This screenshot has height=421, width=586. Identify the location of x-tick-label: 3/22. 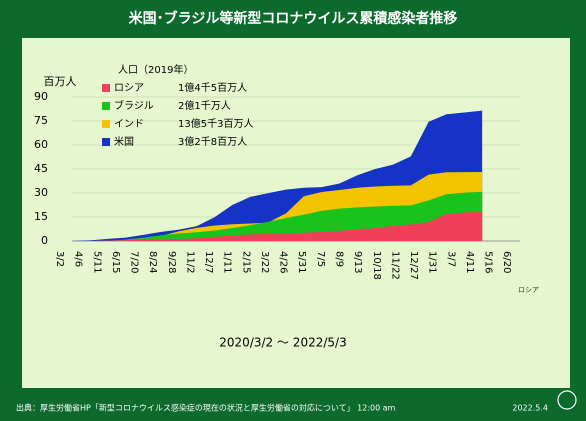
(264, 262).